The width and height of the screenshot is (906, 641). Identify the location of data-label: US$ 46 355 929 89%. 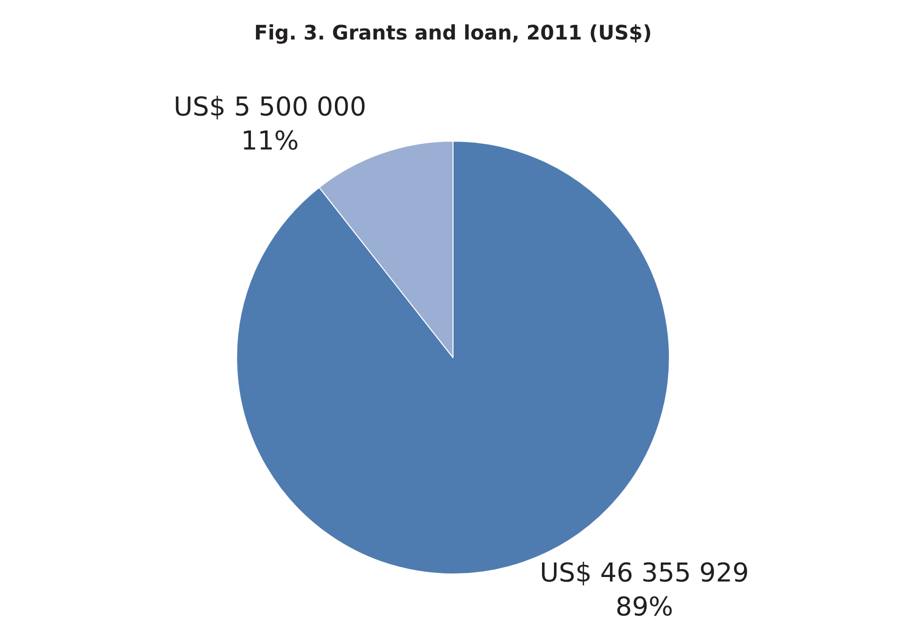
(644, 590).